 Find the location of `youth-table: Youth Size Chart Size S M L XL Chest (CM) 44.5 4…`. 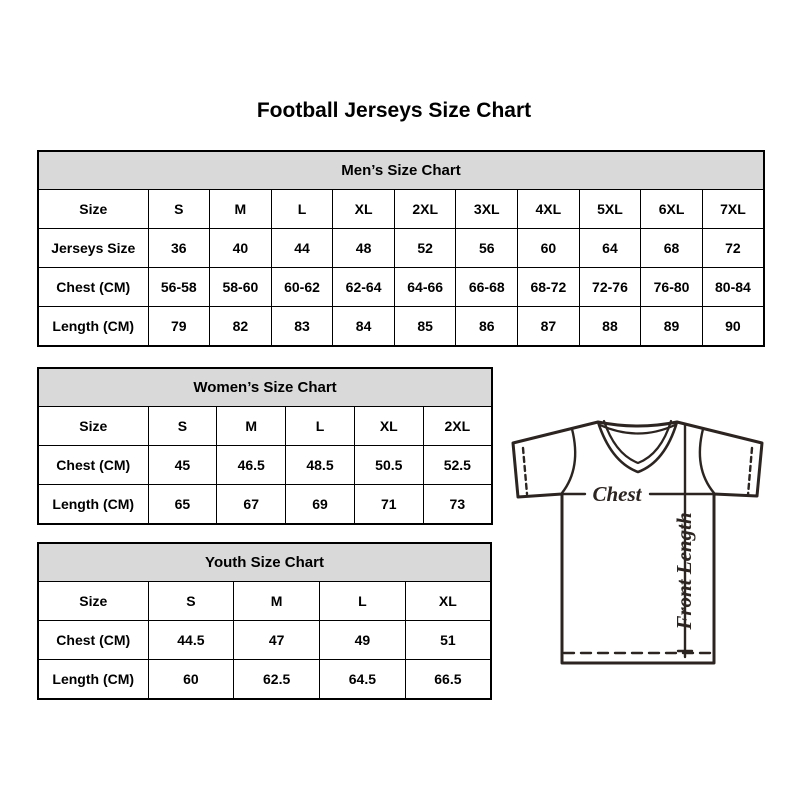

youth-table: Youth Size Chart Size S M L XL Chest (CM) 44.5 4… is located at coordinates (264, 621).